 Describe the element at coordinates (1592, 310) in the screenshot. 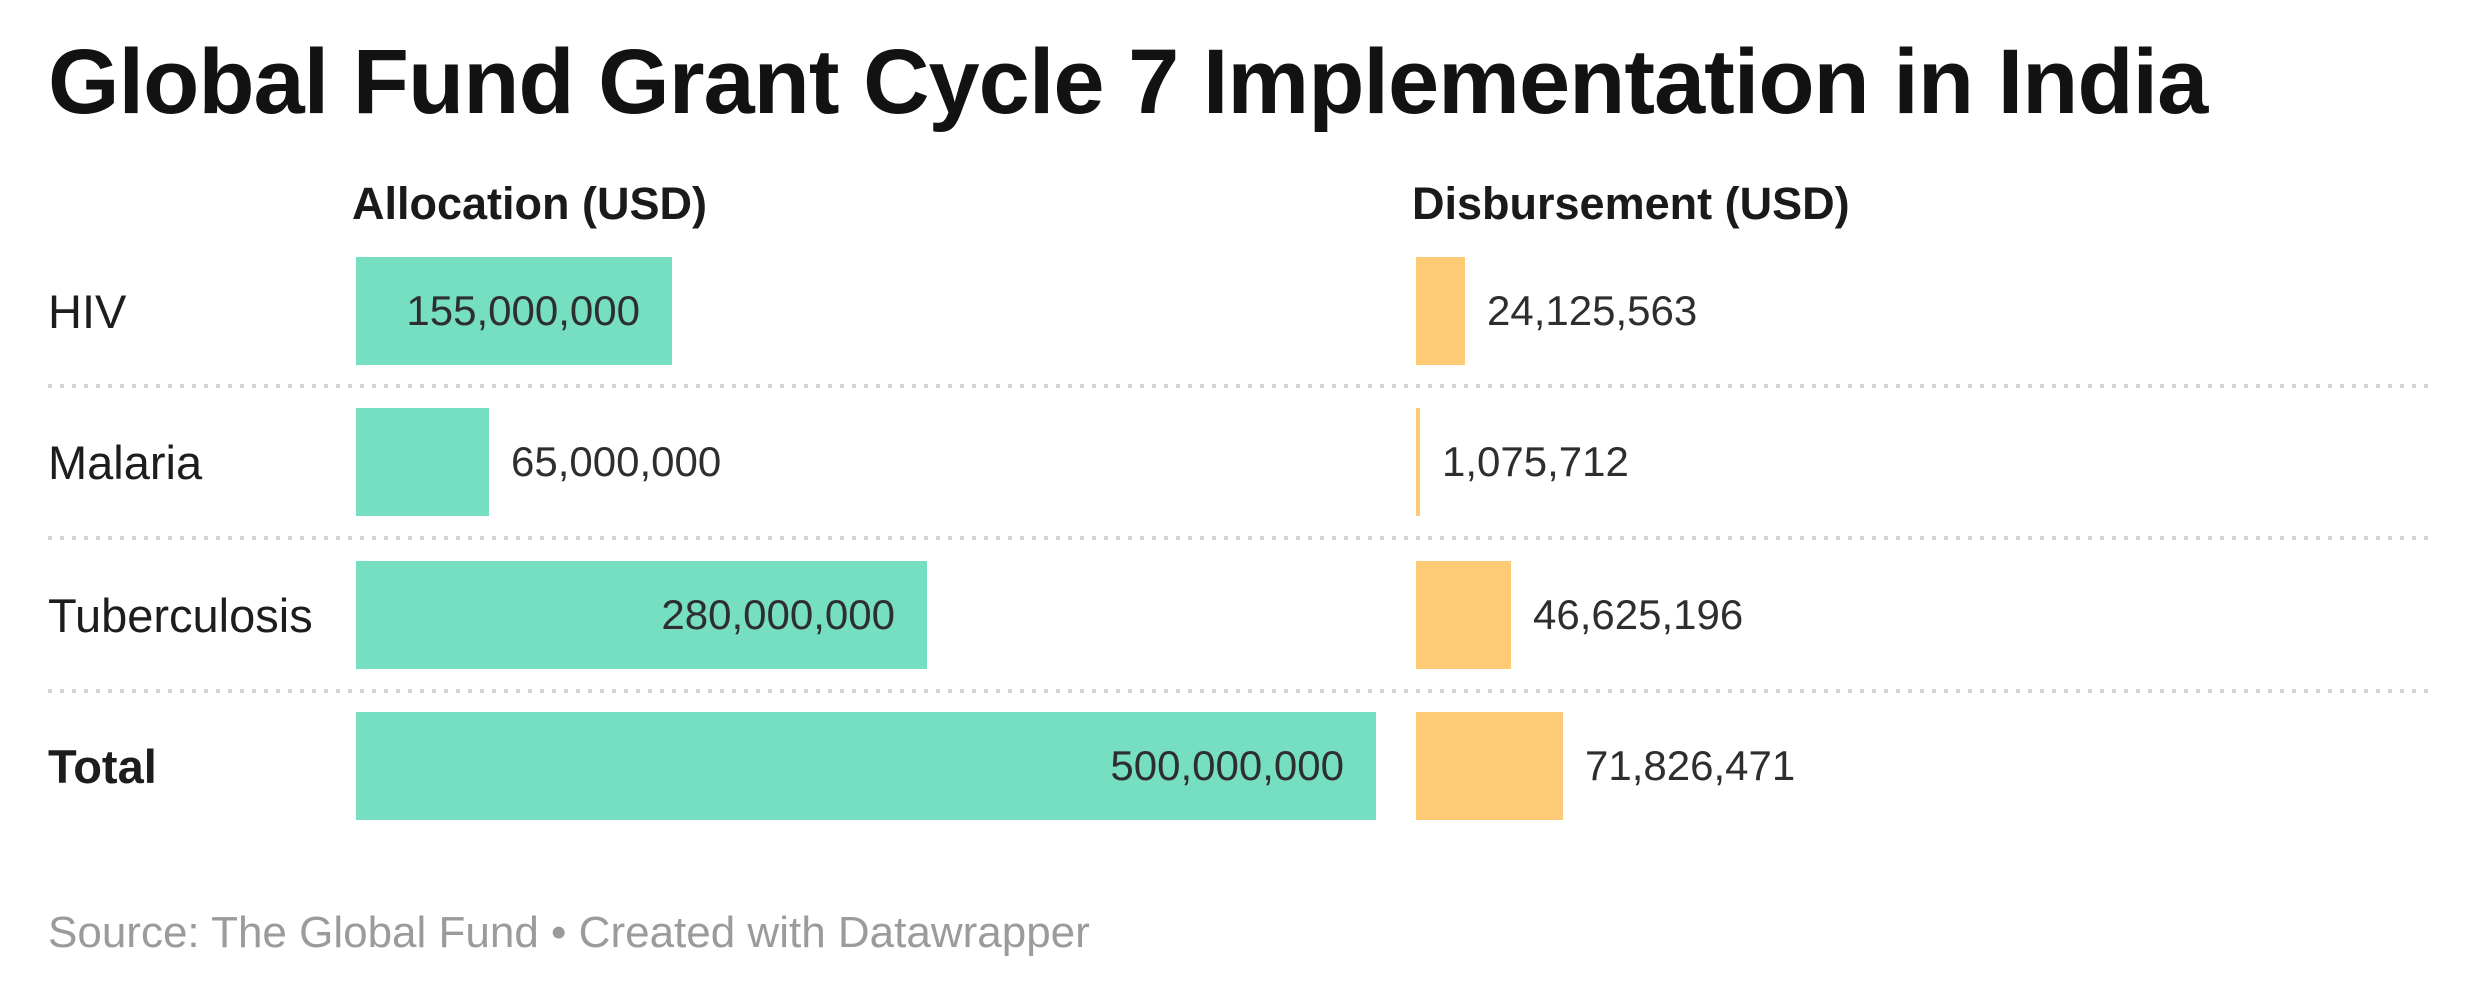

I see `disbursement-value: 24,125,563` at that location.